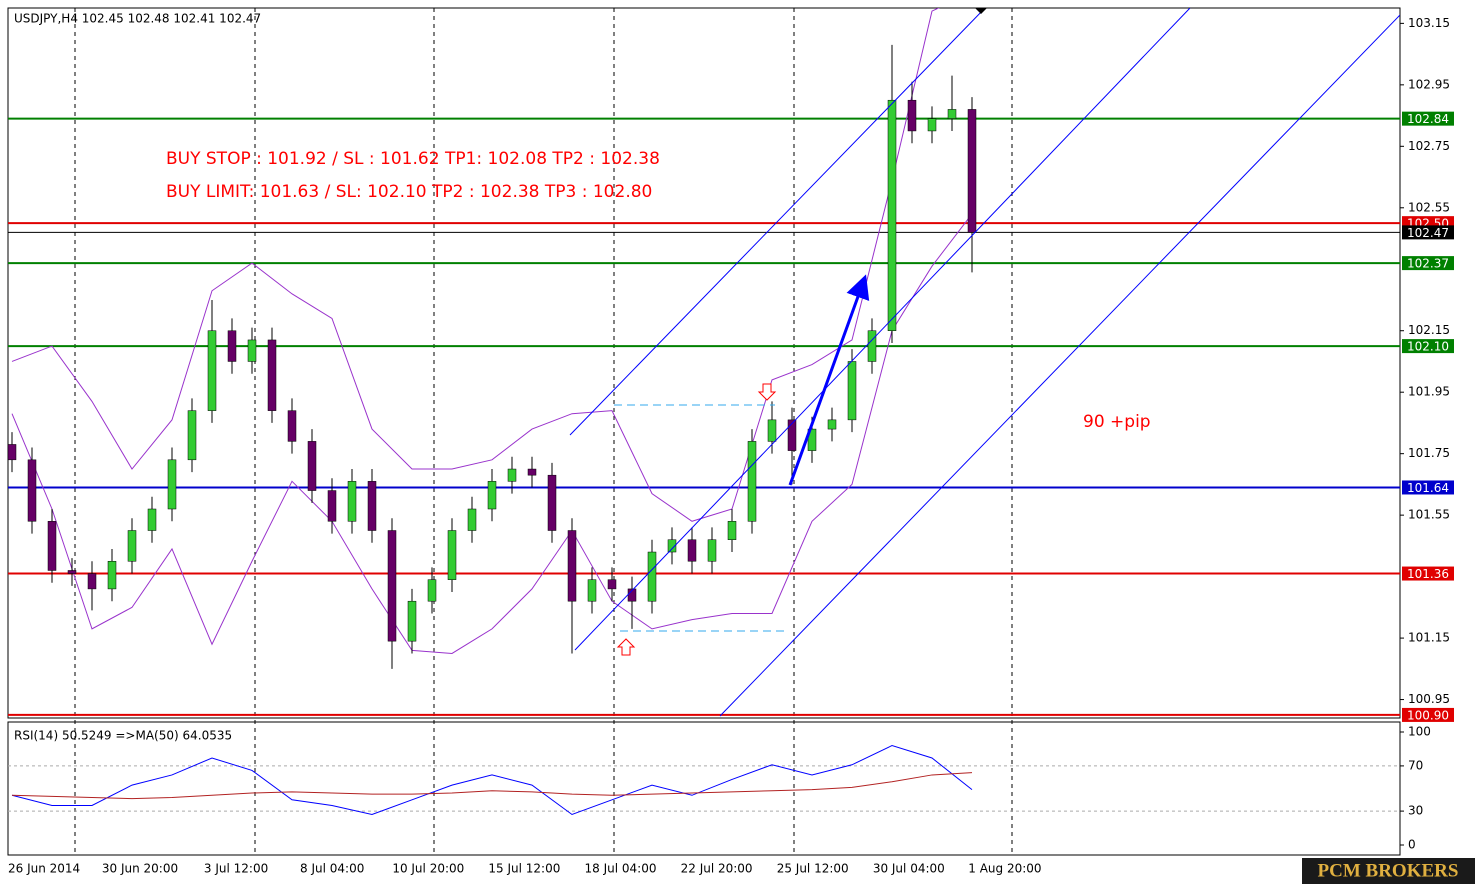 The width and height of the screenshot is (1475, 888). What do you see at coordinates (909, 869) in the screenshot?
I see `x-tick-label: 30 Jul 04:00` at bounding box center [909, 869].